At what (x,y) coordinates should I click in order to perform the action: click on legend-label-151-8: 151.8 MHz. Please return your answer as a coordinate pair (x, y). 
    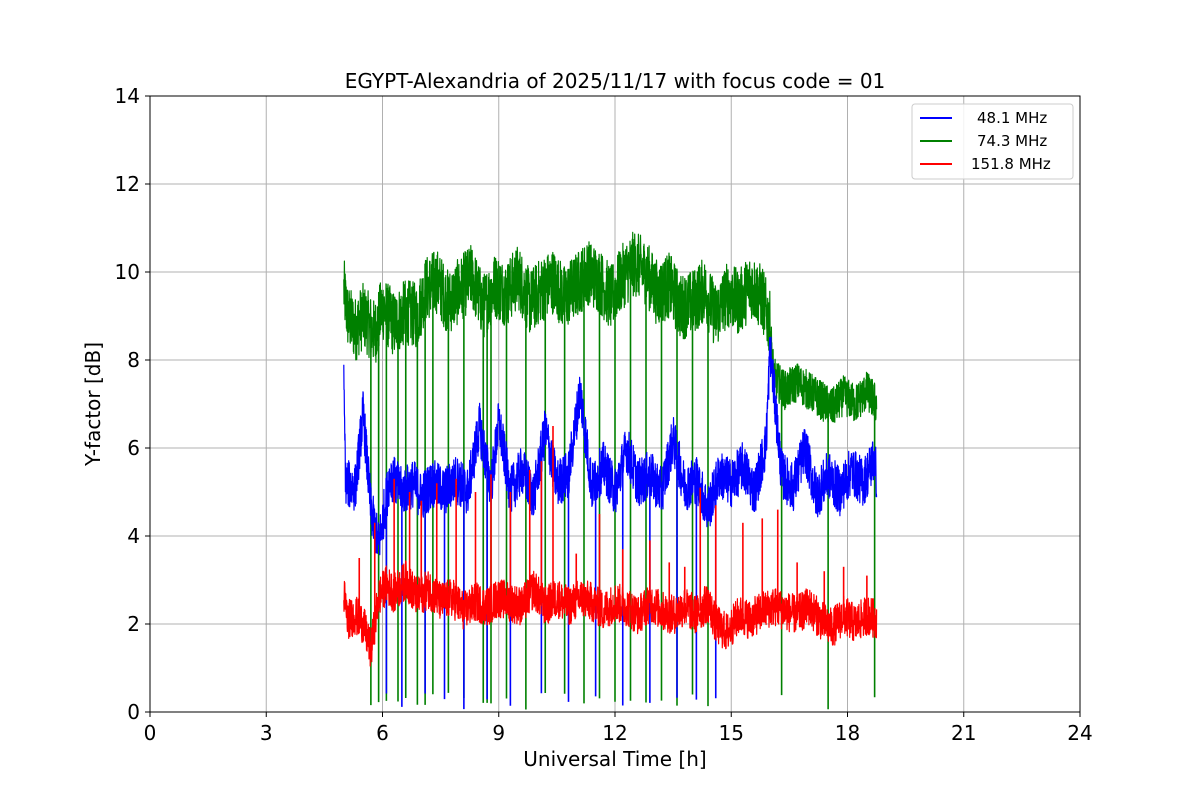
    Looking at the image, I should click on (1011, 164).